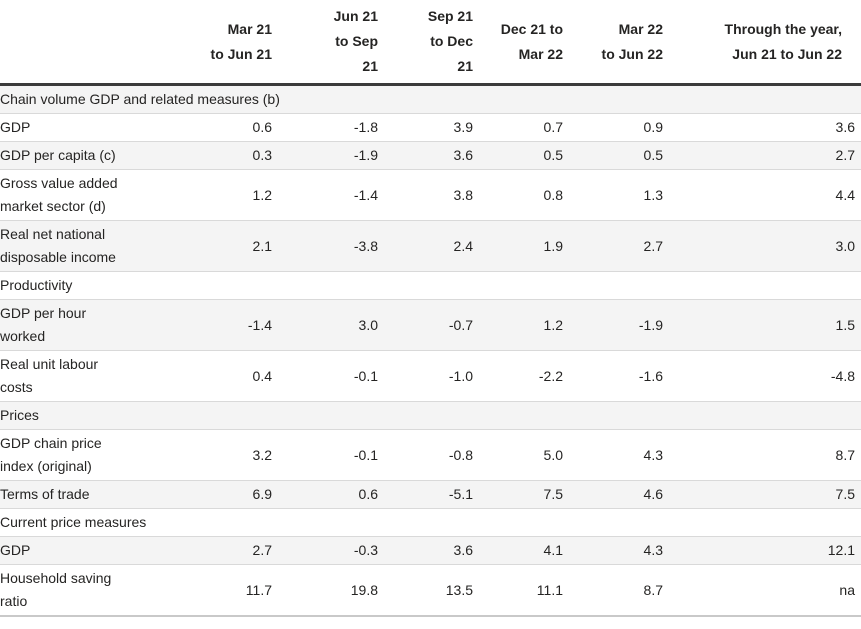  I want to click on row-label: GDP chain price index (original), so click(102, 455).